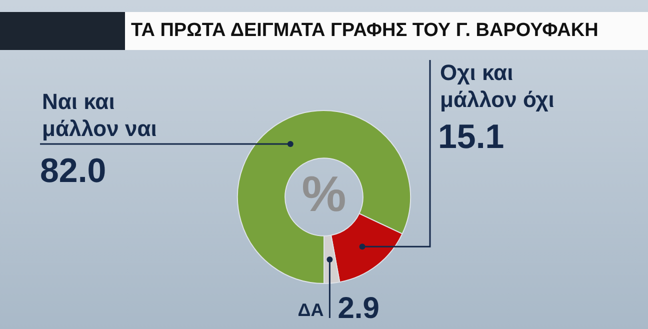  I want to click on data-label: 82.0, so click(73, 171).